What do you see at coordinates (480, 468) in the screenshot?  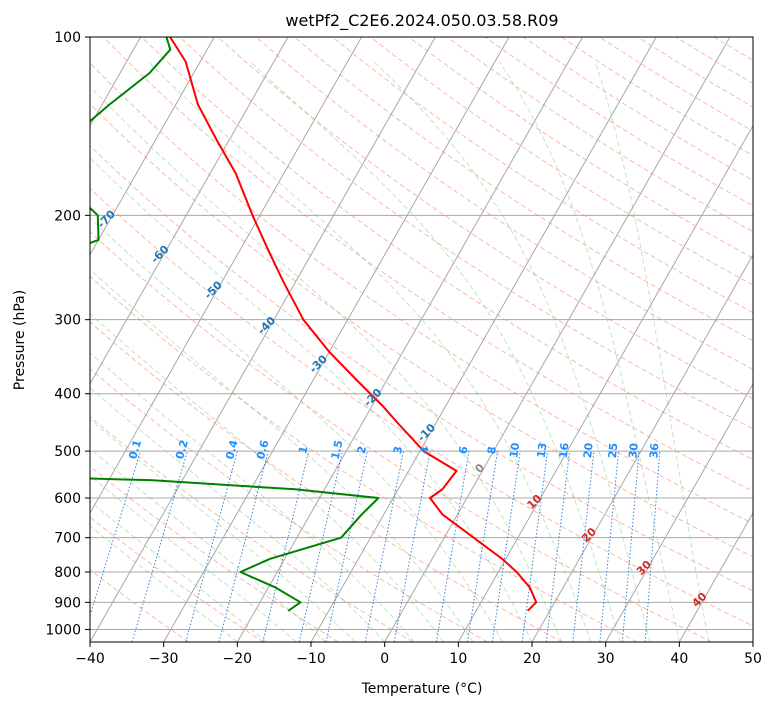 I see `isotherm-label: 0` at bounding box center [480, 468].